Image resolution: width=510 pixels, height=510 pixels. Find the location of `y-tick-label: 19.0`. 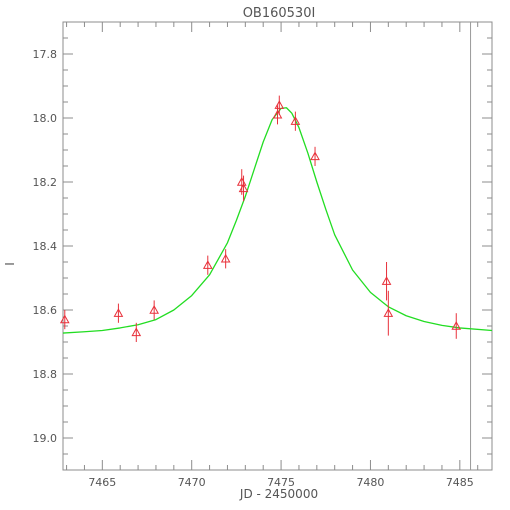

y-tick-label: 19.0 is located at coordinates (45, 438).